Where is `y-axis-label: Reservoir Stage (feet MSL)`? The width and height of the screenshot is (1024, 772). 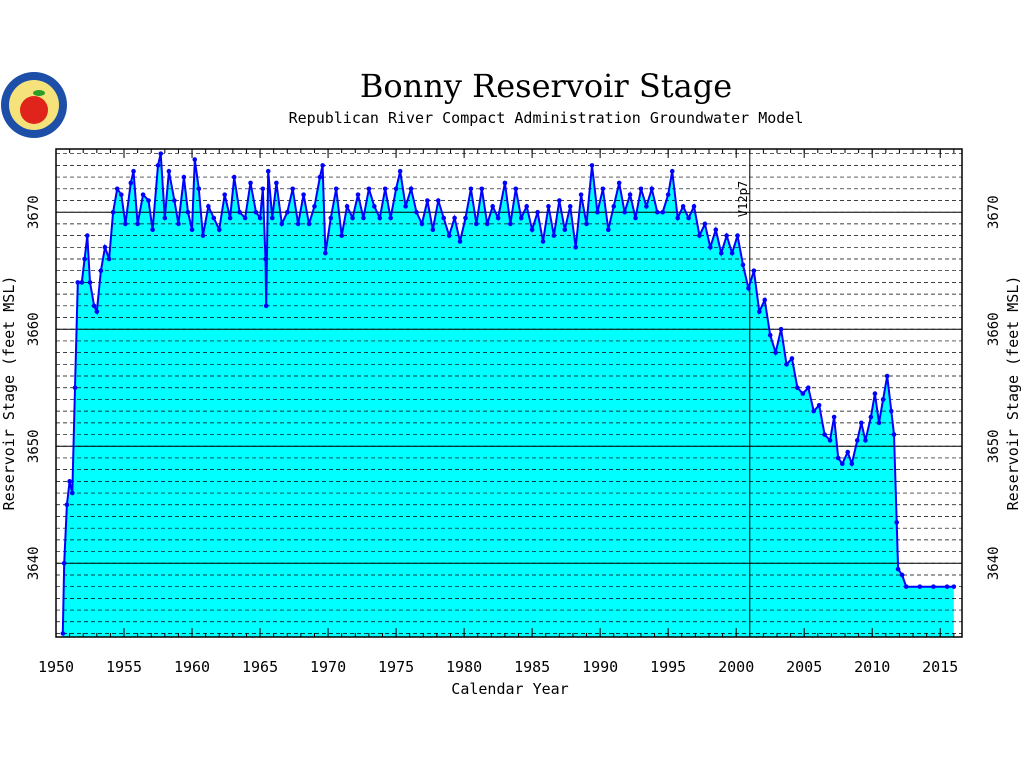
y-axis-label: Reservoir Stage (feet MSL) is located at coordinates (9, 393).